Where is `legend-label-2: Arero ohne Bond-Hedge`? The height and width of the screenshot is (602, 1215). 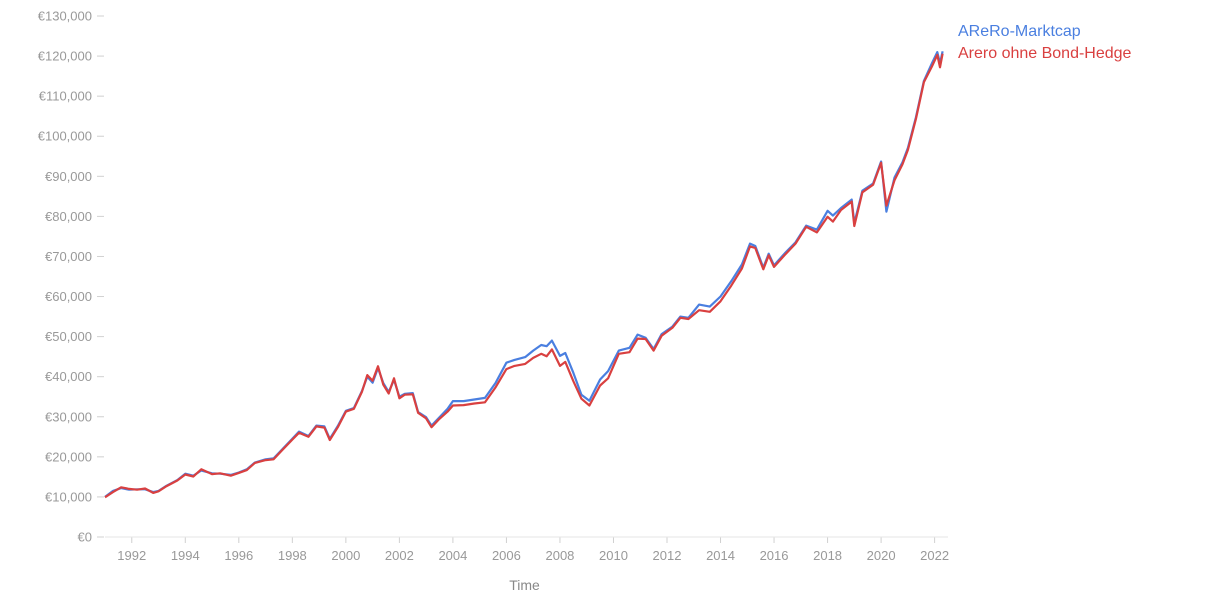
legend-label-2: Arero ohne Bond-Hedge is located at coordinates (1045, 53).